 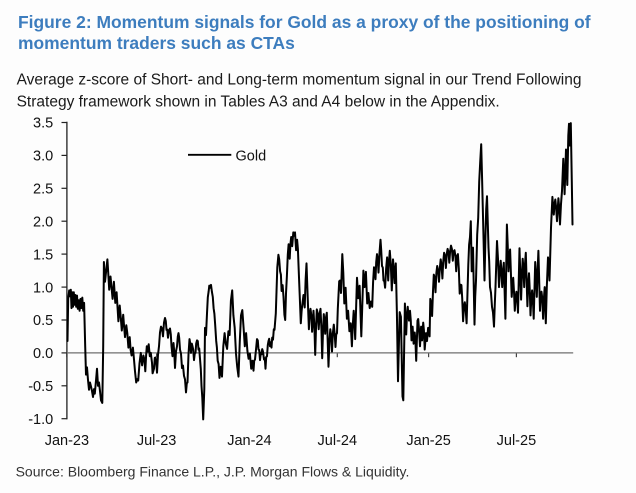 I want to click on svg-text: Jan-25, so click(x=428, y=441).